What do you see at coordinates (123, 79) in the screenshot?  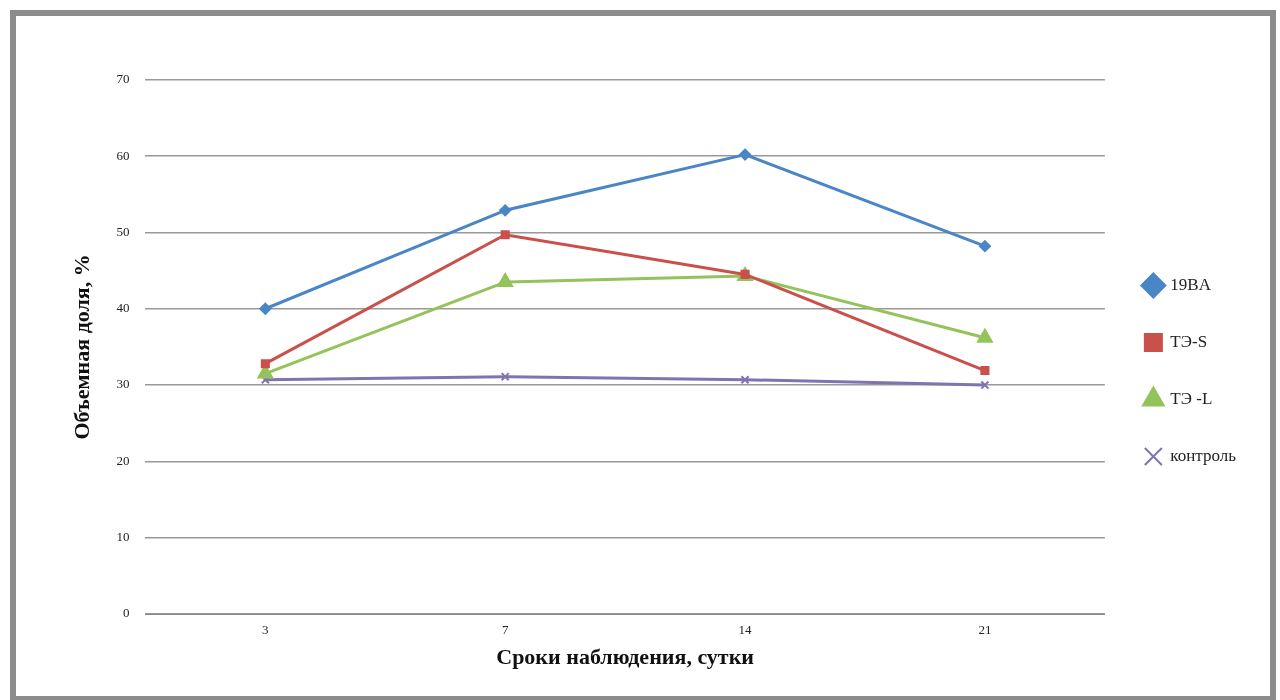 I see `y-tick-label: 70` at bounding box center [123, 79].